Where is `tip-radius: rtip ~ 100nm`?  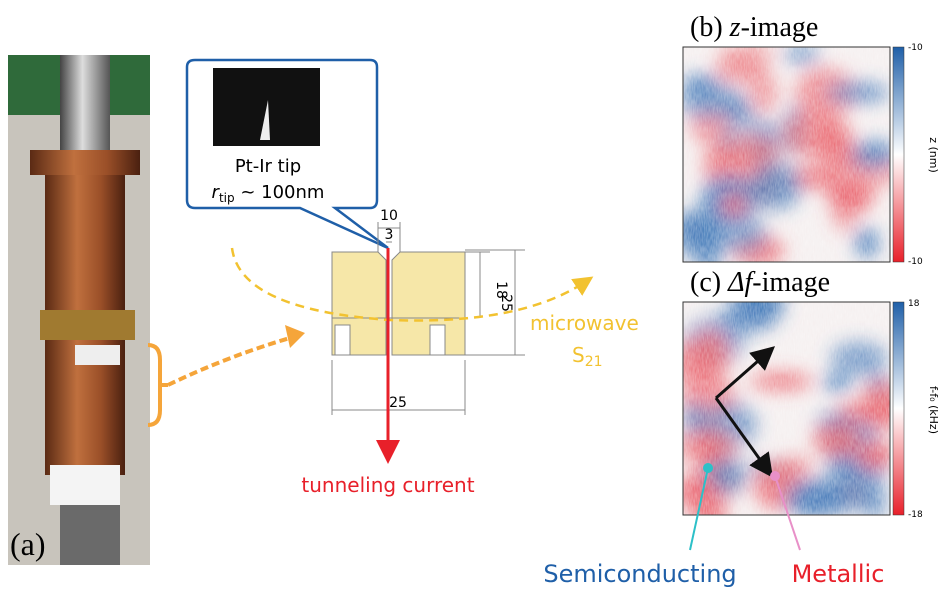 tip-radius: rtip ~ 100nm is located at coordinates (268, 193).